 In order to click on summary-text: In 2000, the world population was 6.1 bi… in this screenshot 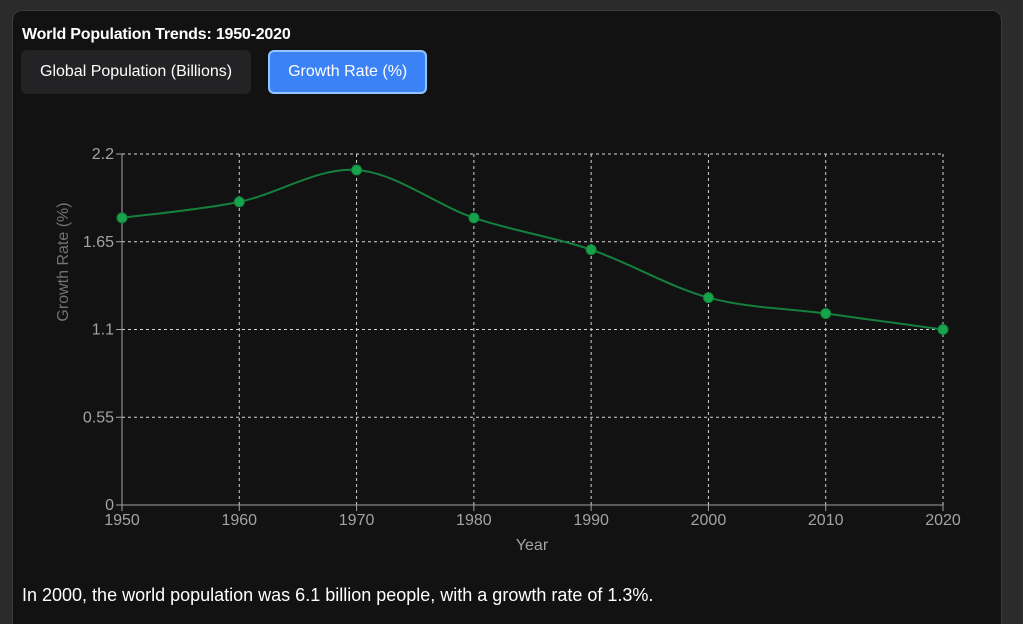, I will do `click(338, 595)`.